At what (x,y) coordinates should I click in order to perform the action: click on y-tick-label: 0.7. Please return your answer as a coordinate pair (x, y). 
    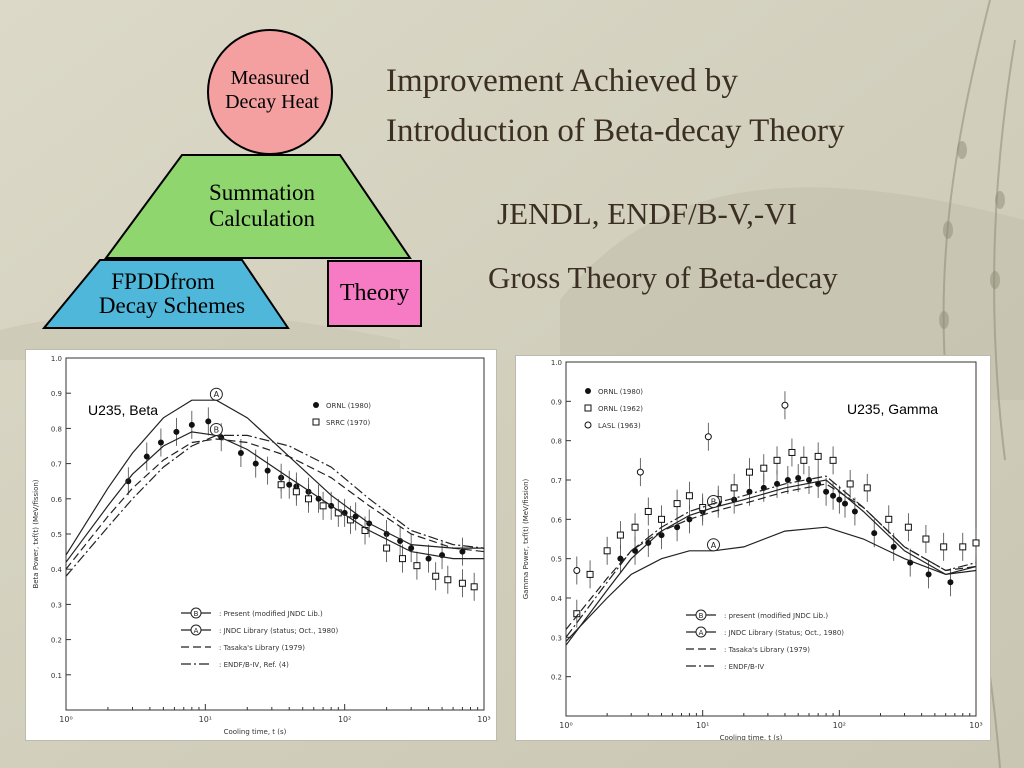
    Looking at the image, I should click on (56, 465).